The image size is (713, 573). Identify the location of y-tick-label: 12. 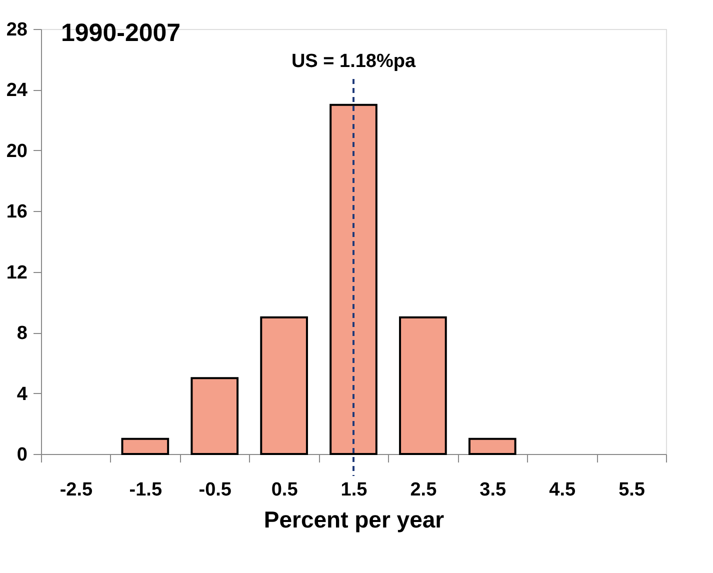
(17, 273).